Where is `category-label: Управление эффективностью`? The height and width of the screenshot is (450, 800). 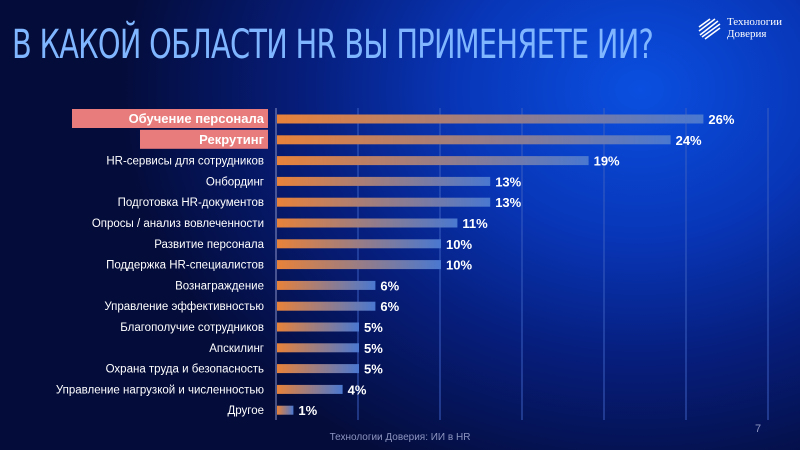
category-label: Управление эффективностью is located at coordinates (184, 307).